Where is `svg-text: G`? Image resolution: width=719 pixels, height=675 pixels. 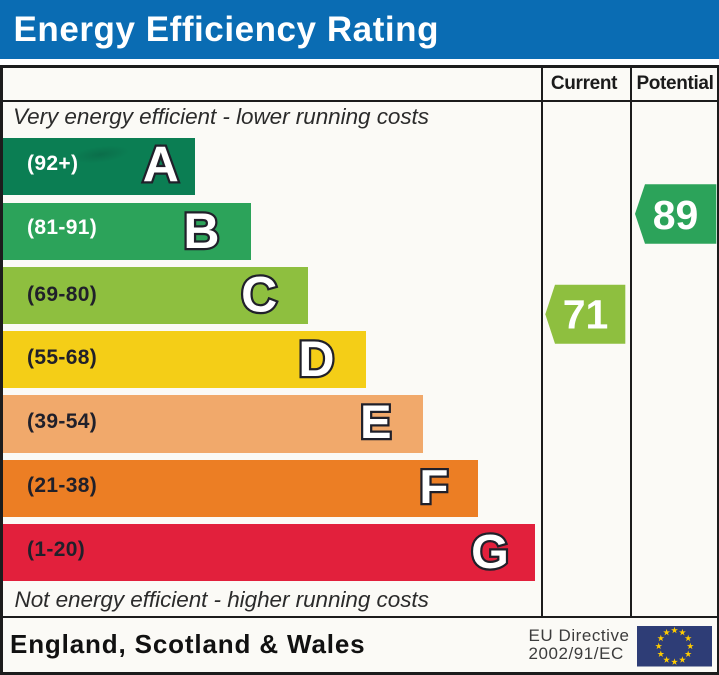
svg-text: G is located at coordinates (490, 552).